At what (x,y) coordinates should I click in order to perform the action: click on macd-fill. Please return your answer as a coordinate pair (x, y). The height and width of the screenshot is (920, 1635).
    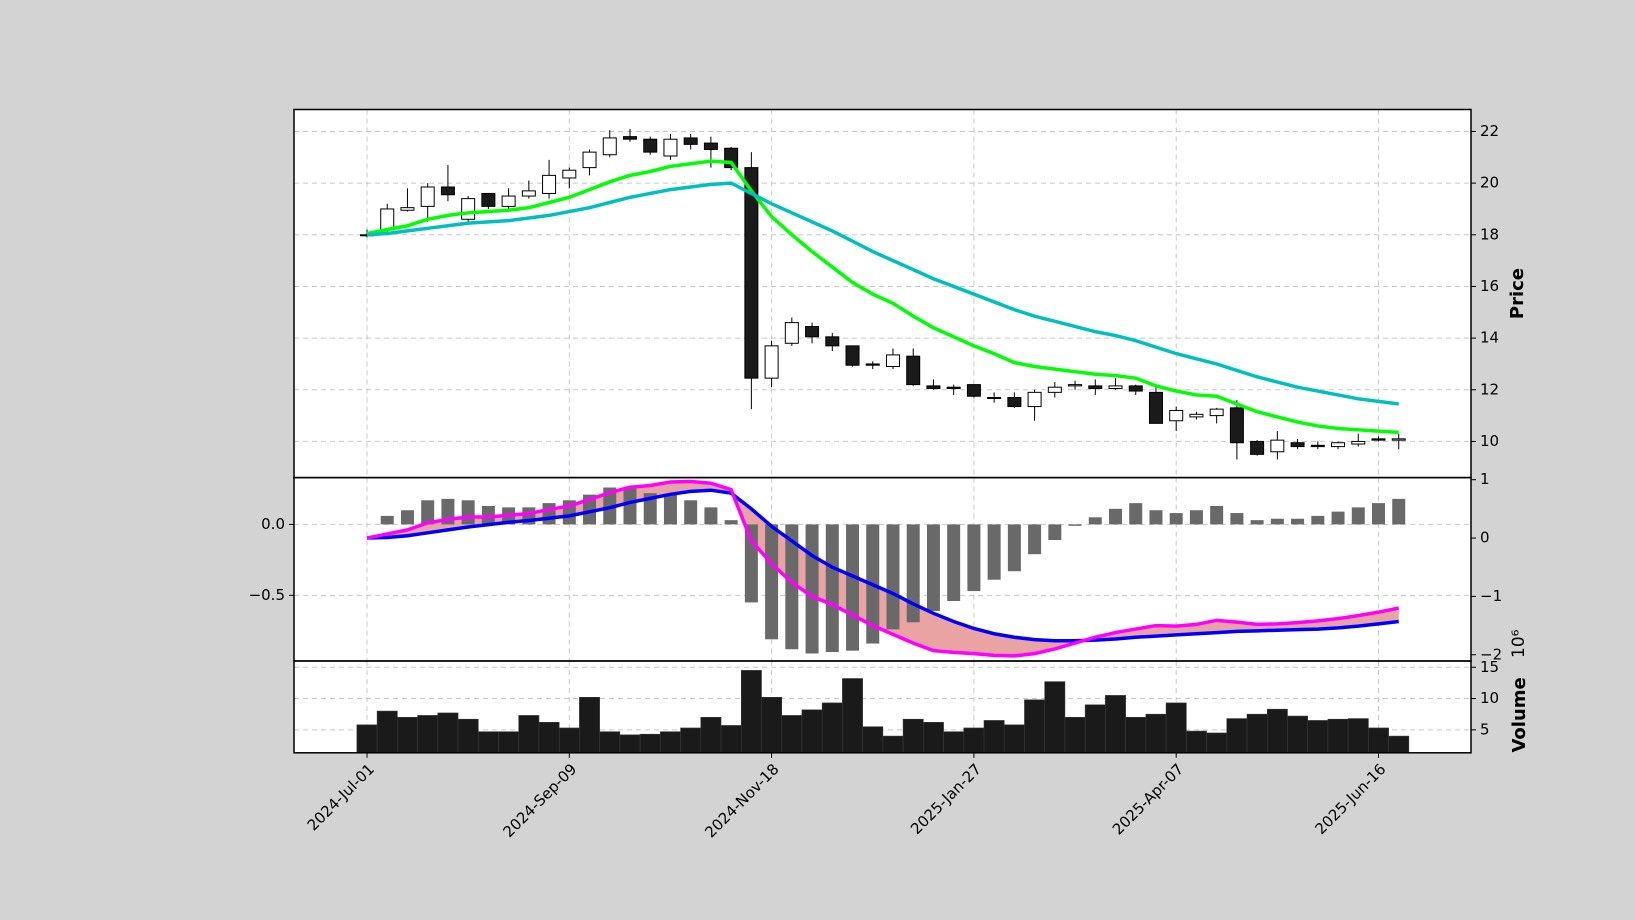
    Looking at the image, I should click on (883, 568).